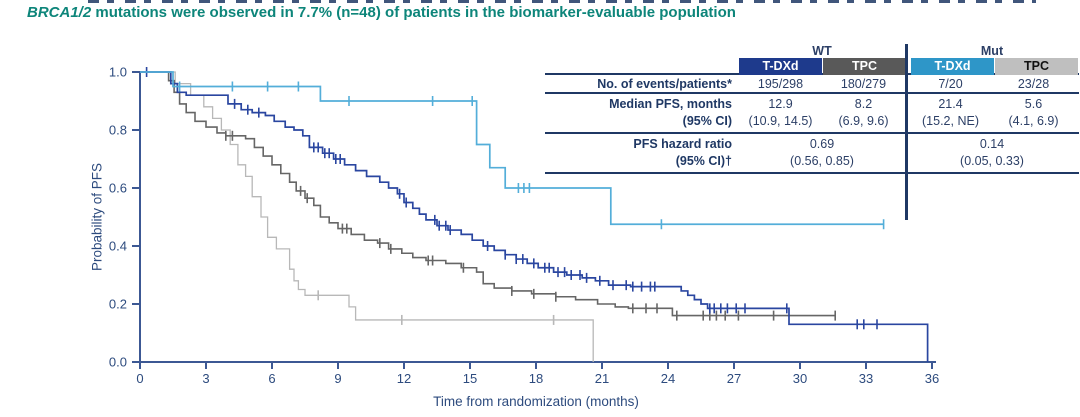 Image resolution: width=1080 pixels, height=417 pixels. I want to click on hr-wt: 0.69 (0.56, 0.85), so click(822, 152).